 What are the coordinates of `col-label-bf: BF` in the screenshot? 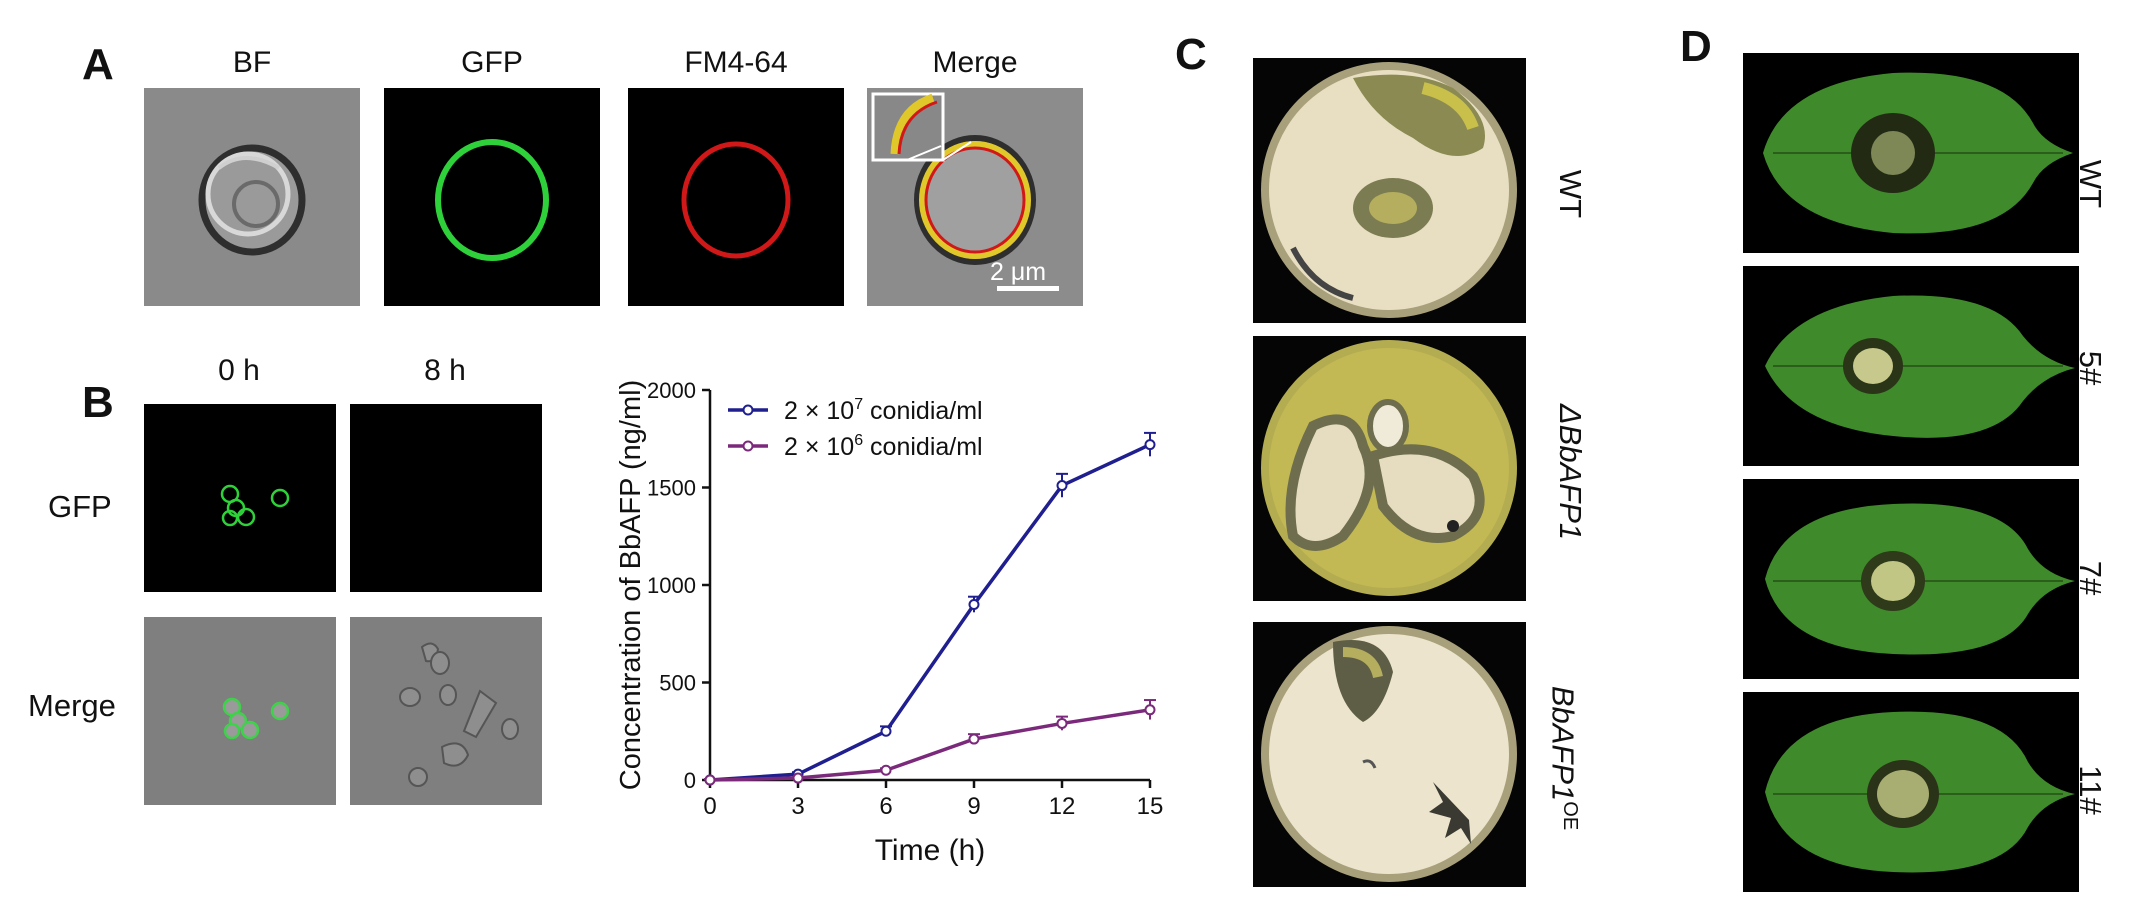 It's located at (252, 62).